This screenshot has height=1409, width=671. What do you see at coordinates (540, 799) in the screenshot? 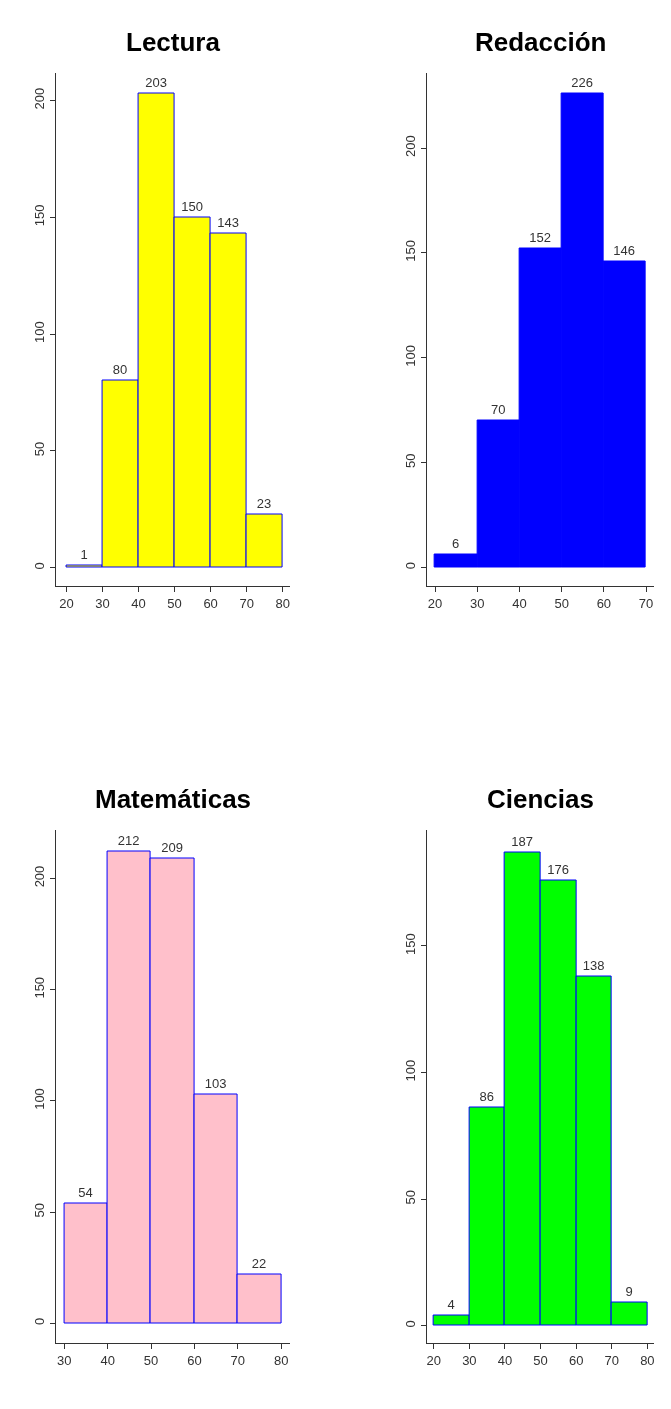
I see `chart-title: Ciencias` at bounding box center [540, 799].